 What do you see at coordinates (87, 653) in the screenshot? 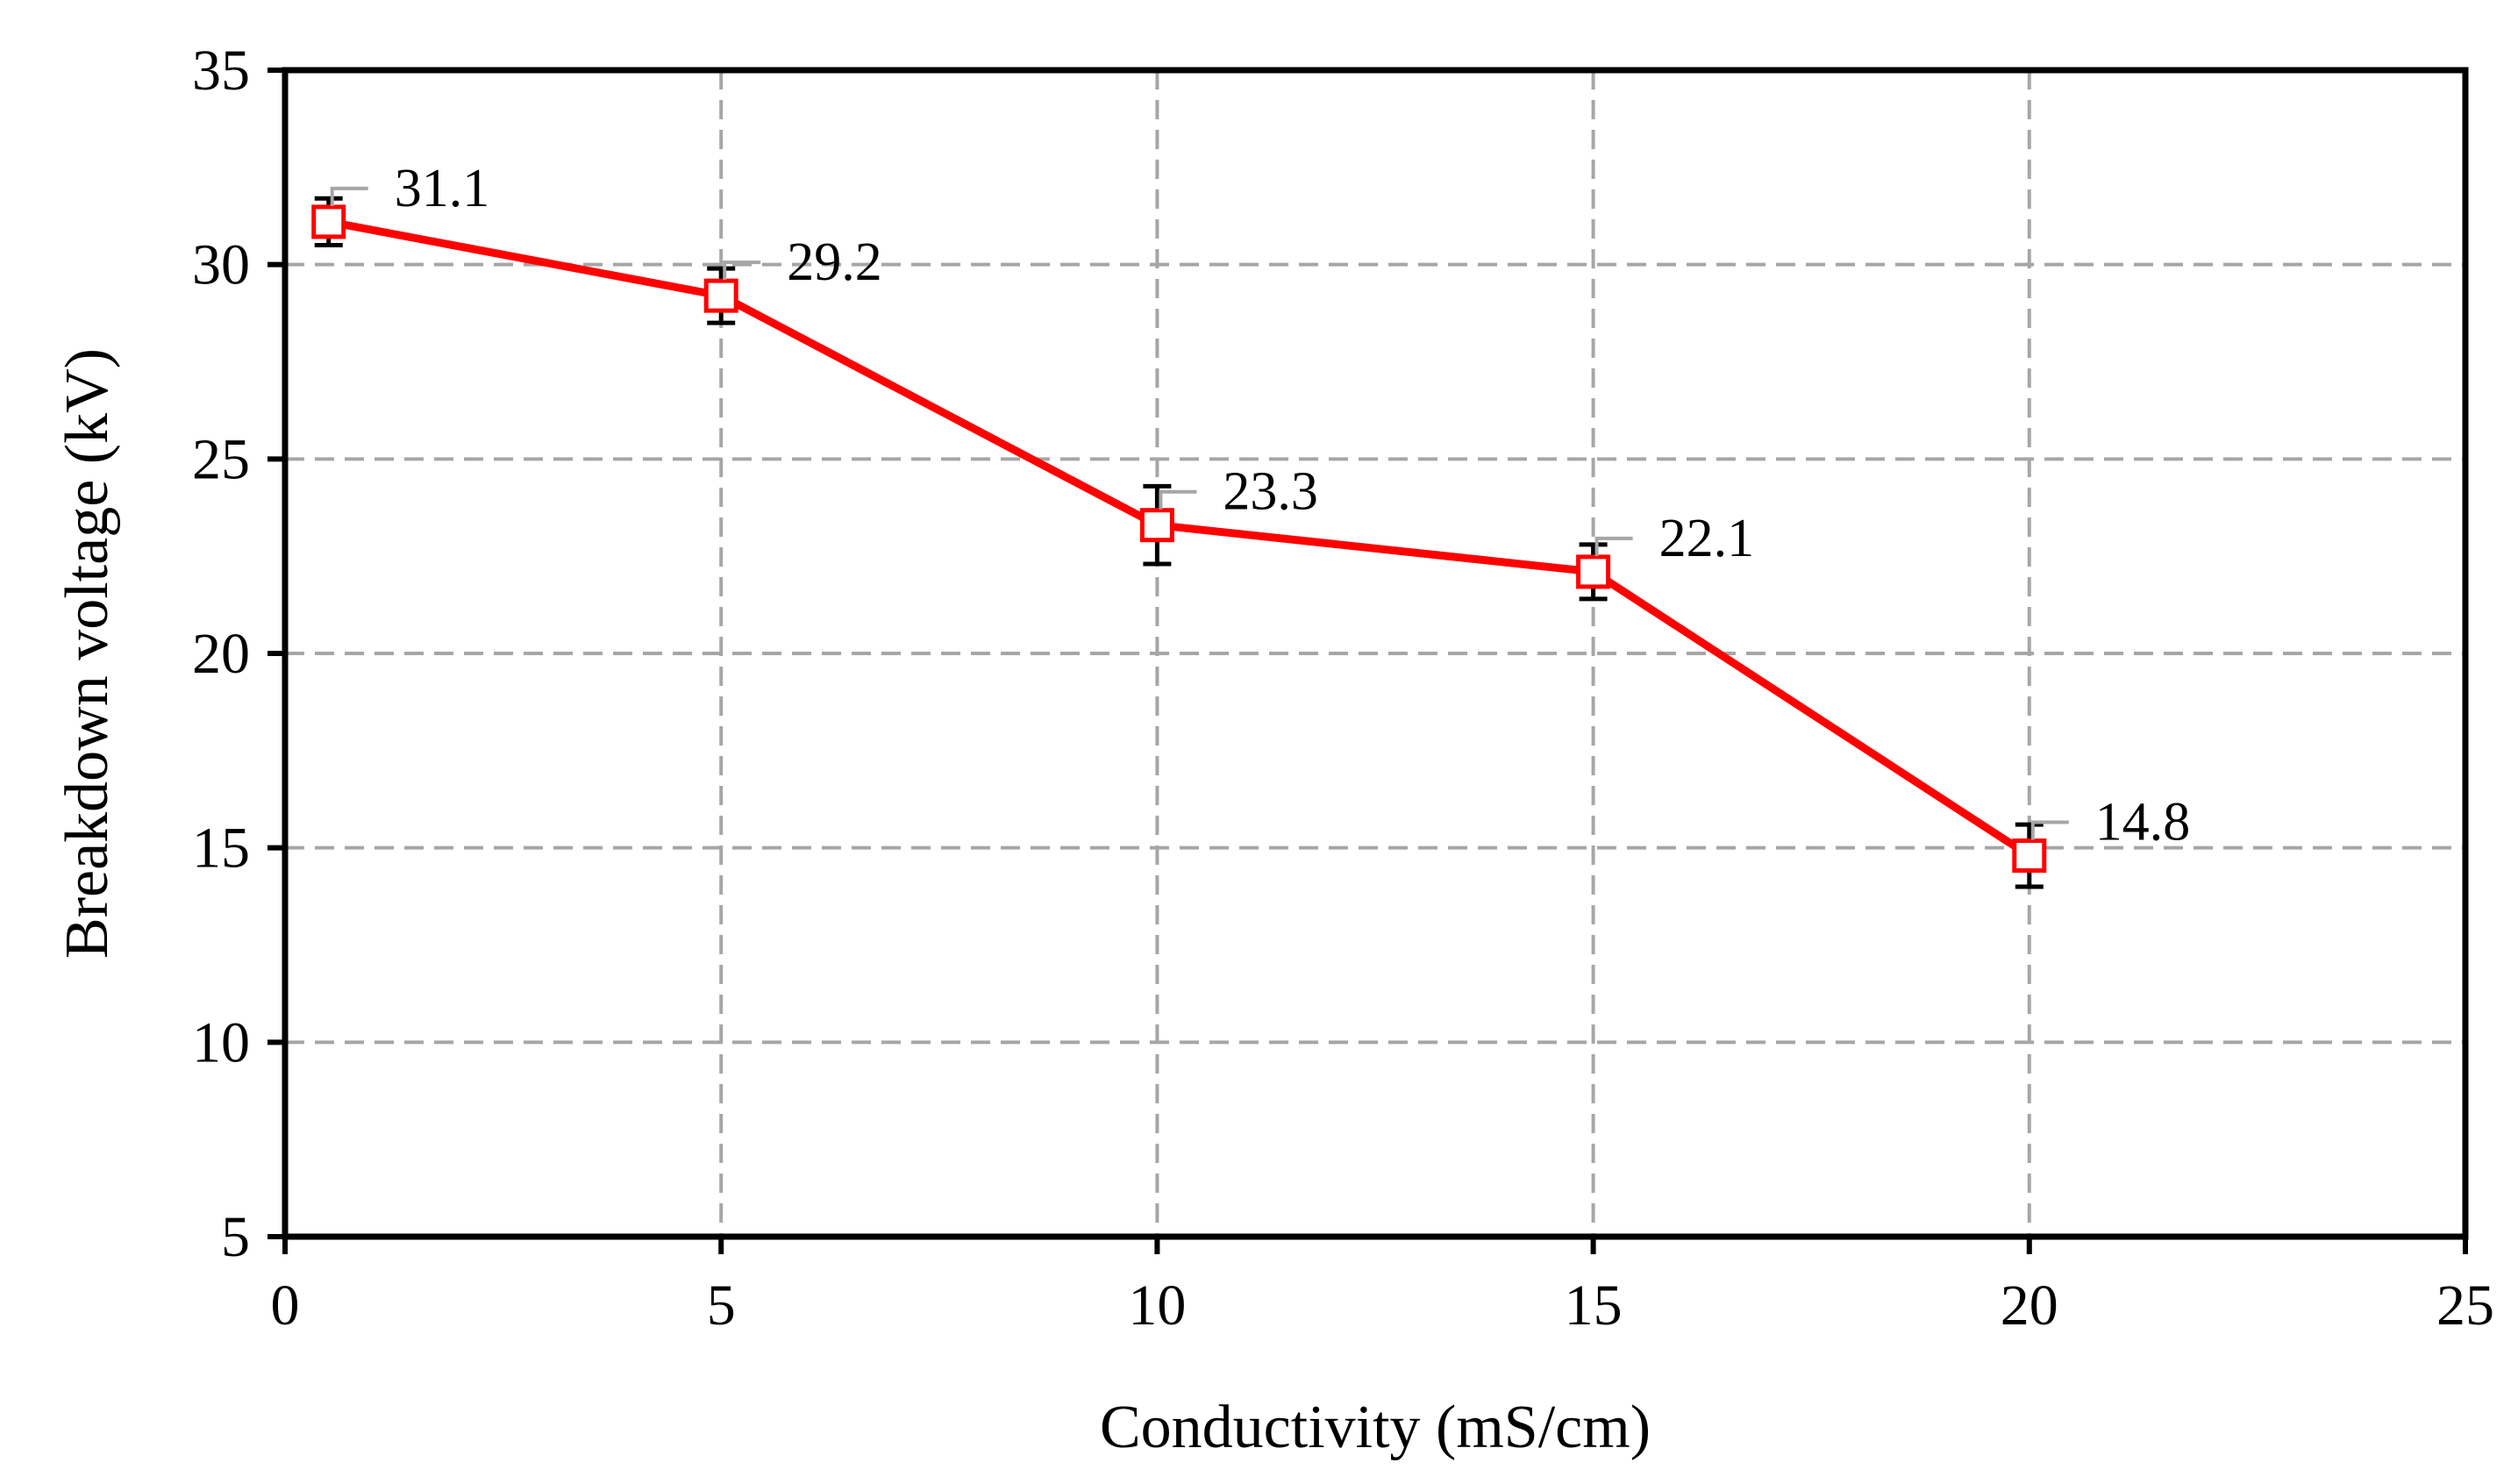
I see `y-axis-title: Breakdown voltage (kV)` at bounding box center [87, 653].